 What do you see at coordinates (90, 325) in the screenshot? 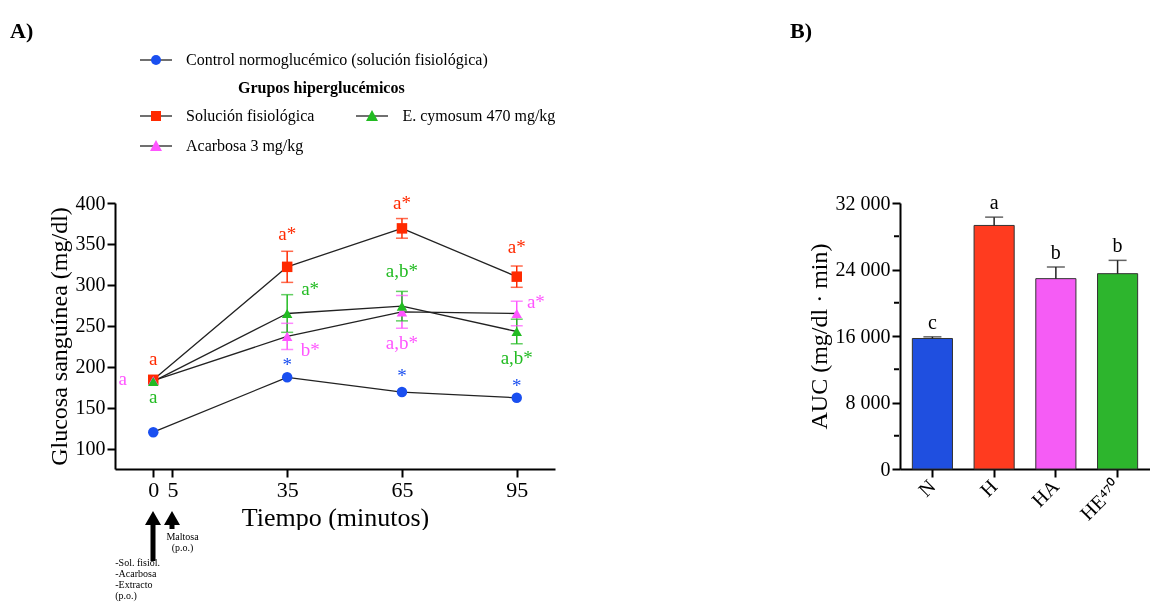
I see `y-tick-label: 250` at bounding box center [90, 325].